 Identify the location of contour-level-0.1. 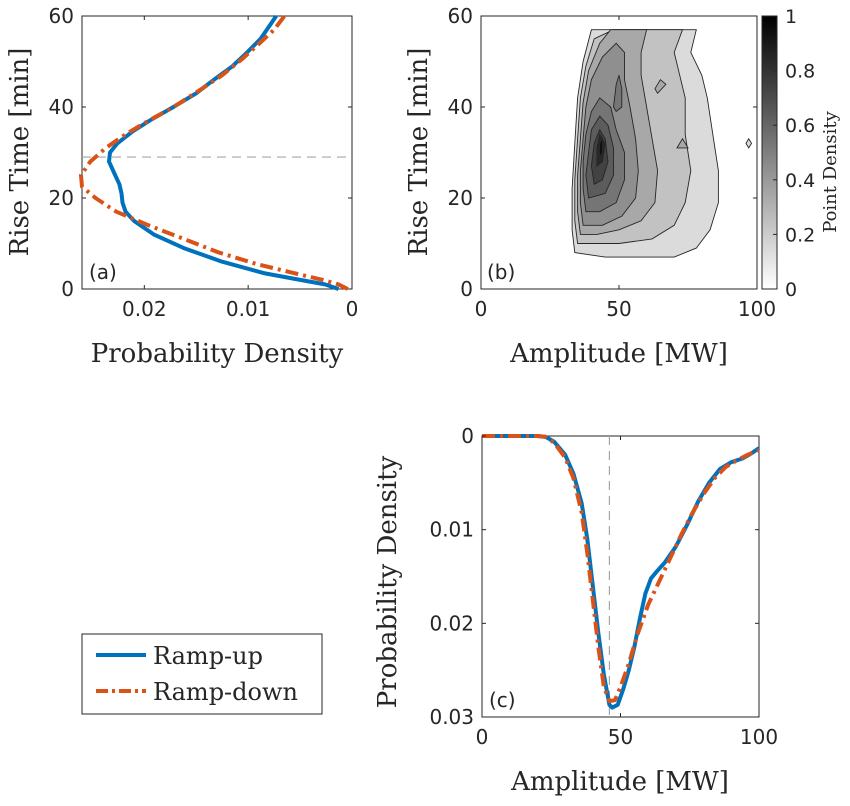
(749, 143).